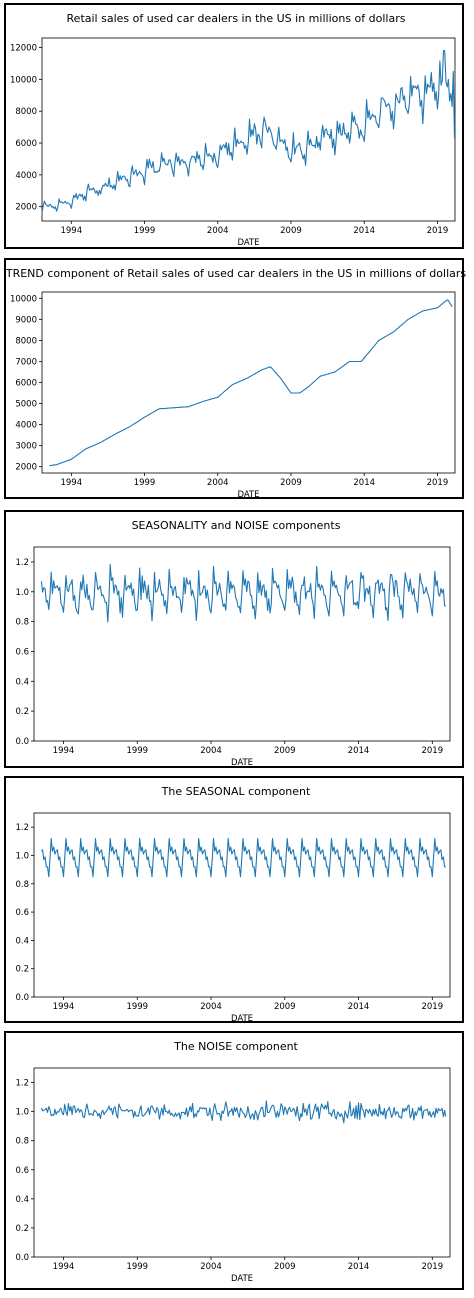  Describe the element at coordinates (236, 791) in the screenshot. I see `chart-title: The SEASONAL component` at that location.